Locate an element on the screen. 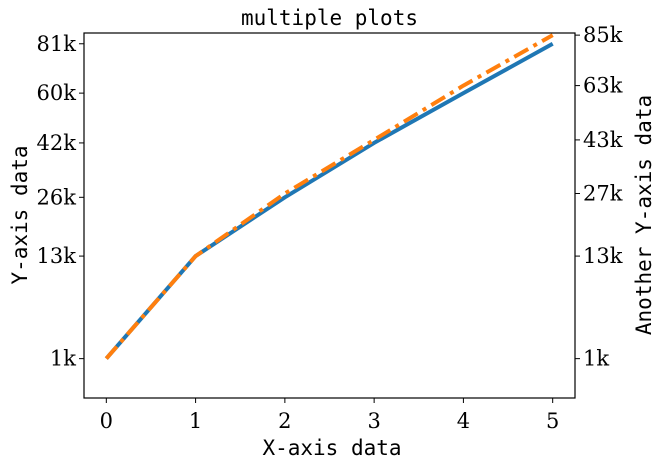 This screenshot has width=664, height=469. y-axis: 1k 13k 26k 42k 60k 81k is located at coordinates (60, 201).